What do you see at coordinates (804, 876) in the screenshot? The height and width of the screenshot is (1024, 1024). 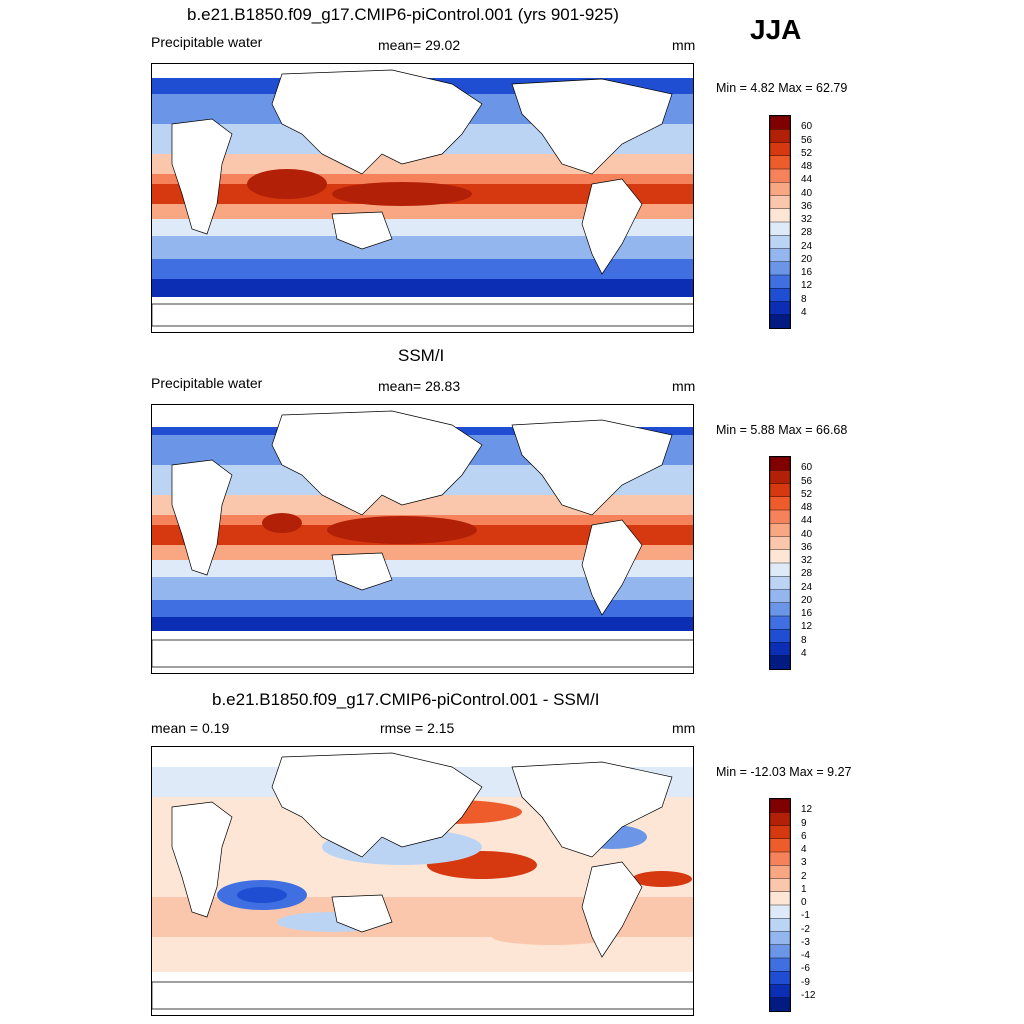 I see `colorbar-tick-label: 2` at bounding box center [804, 876].